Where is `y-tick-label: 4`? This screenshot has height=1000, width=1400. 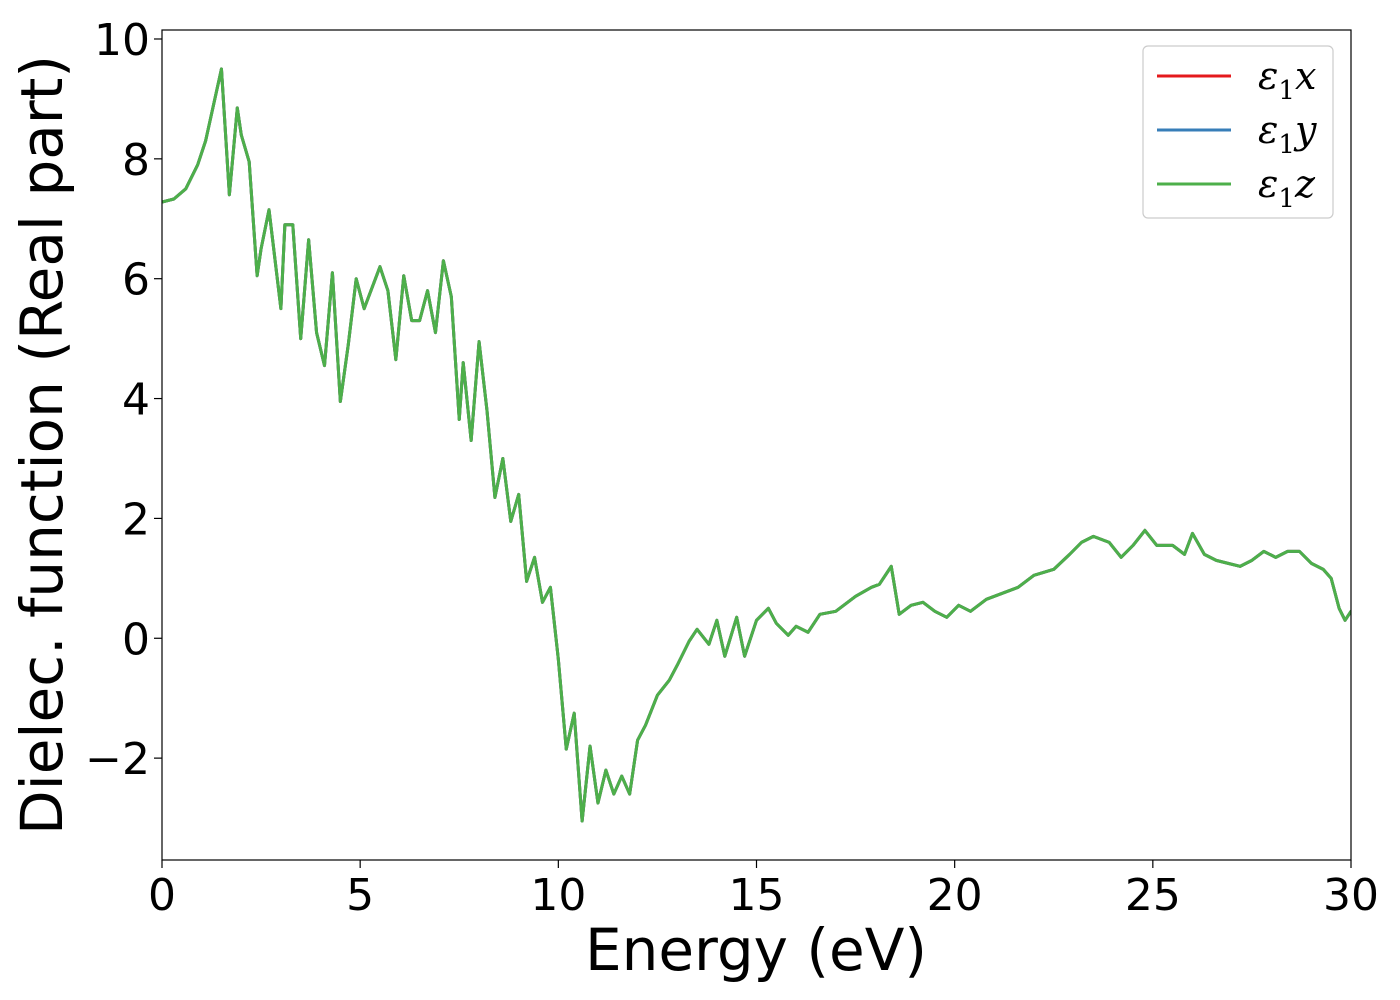
y-tick-label: 4 is located at coordinates (136, 400).